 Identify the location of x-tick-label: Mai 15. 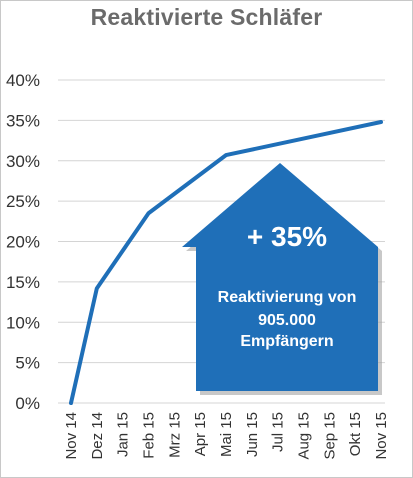
(226, 434).